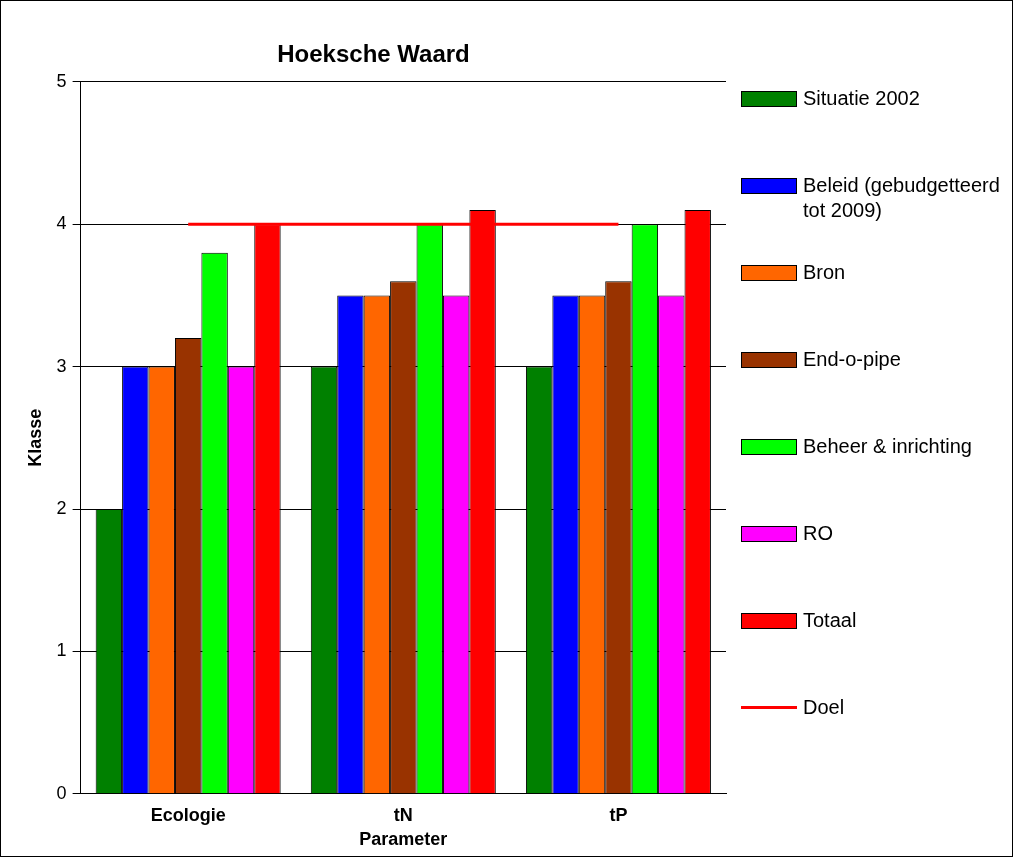  Describe the element at coordinates (373, 54) in the screenshot. I see `chart-title: Hoeksche Waard` at that location.